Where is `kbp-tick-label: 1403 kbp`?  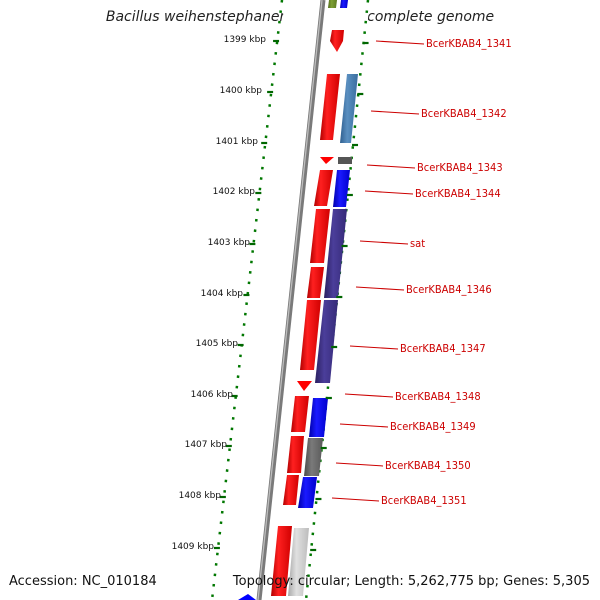
kbp-tick-label: 1403 kbp is located at coordinates (229, 243).